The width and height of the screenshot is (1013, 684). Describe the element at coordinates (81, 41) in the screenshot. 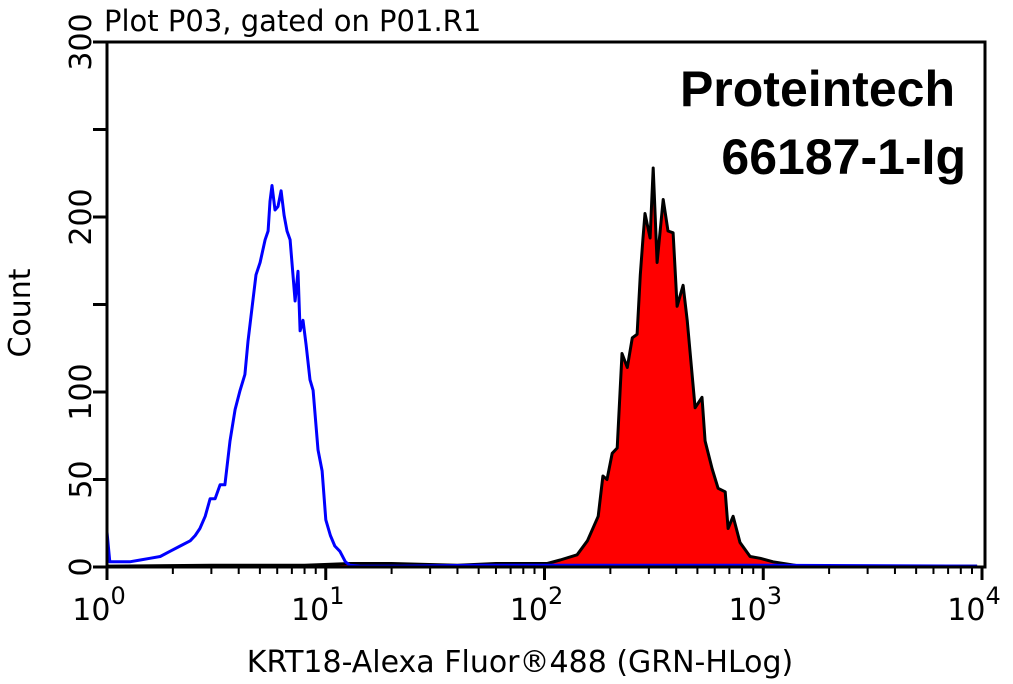

I see `y-tick-label: 300` at that location.